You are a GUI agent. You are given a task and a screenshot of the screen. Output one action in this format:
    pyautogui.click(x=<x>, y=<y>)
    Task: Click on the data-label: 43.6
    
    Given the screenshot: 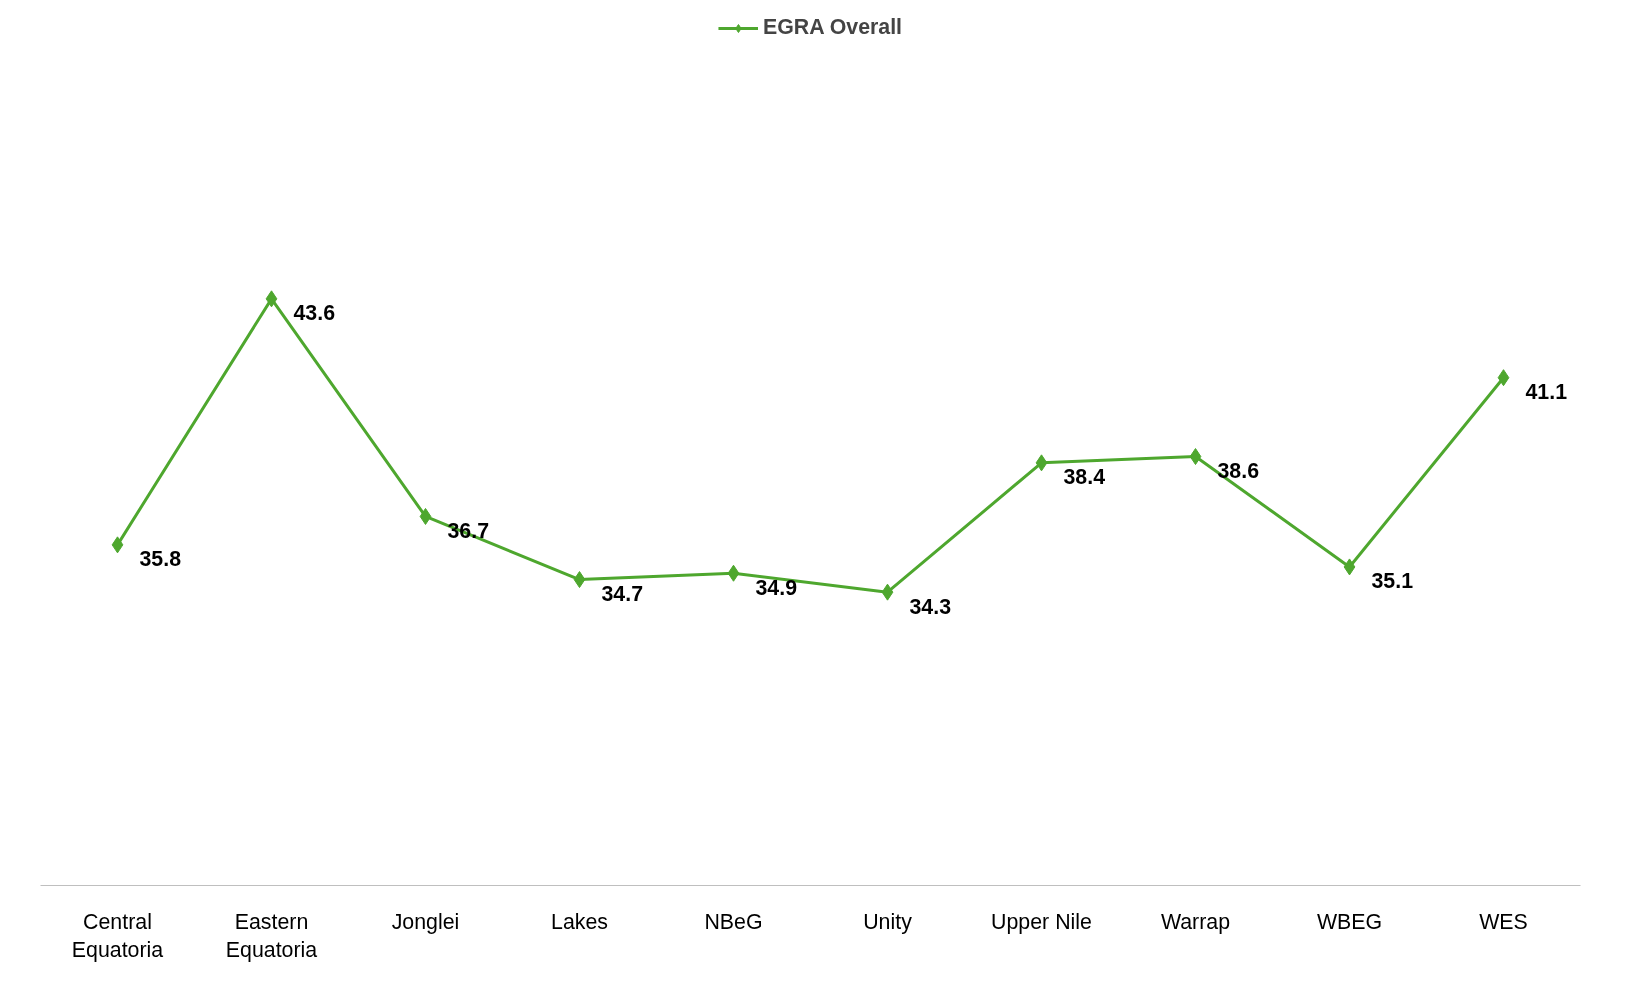 What is the action you would take?
    pyautogui.click(x=314, y=313)
    